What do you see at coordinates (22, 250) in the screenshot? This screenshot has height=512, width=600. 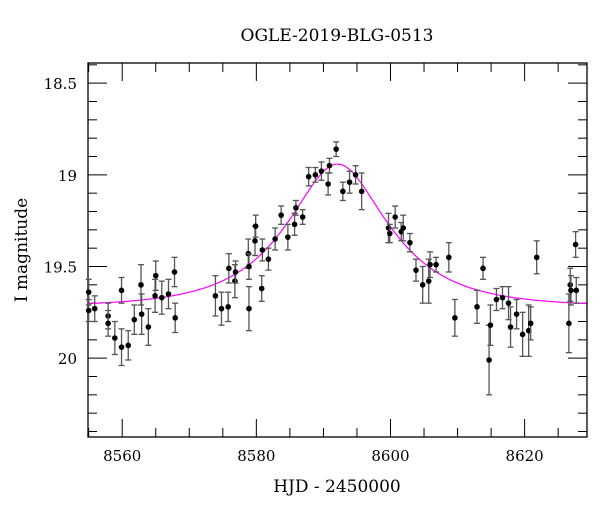 I see `y-axis-label: I magnitude` at bounding box center [22, 250].